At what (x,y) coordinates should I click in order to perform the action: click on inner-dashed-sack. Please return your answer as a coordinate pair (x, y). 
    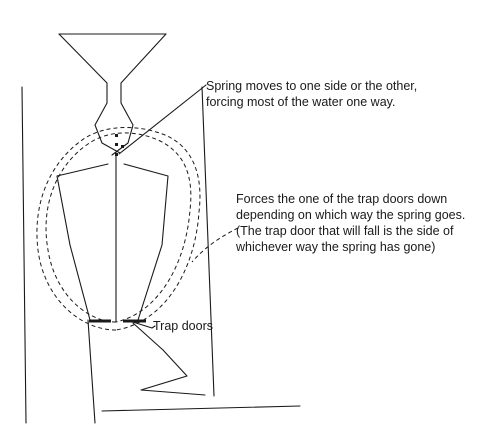
    Looking at the image, I should click on (118, 227).